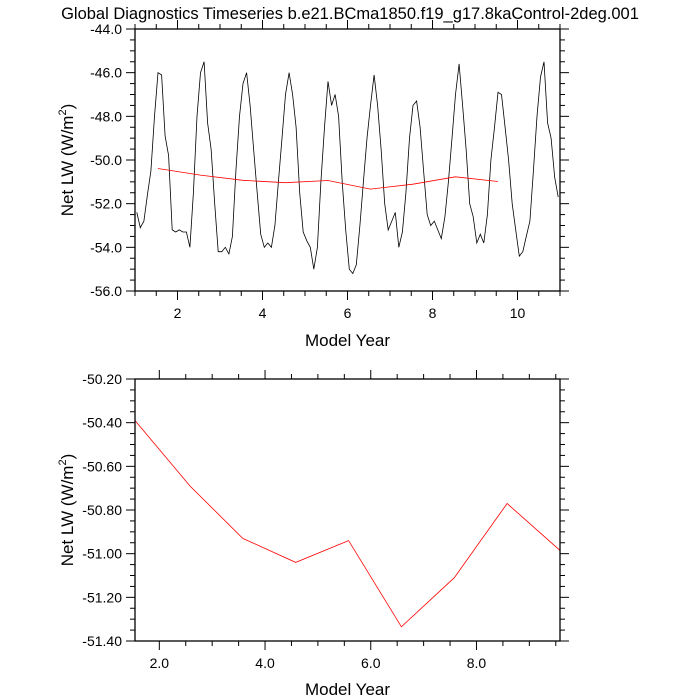 This screenshot has width=700, height=700. I want to click on y-tick-label: -50.60, so click(102, 466).